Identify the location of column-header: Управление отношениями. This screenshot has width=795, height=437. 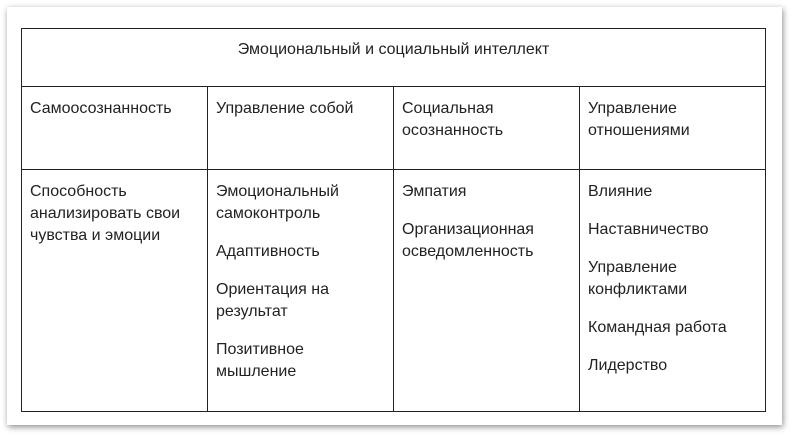
(672, 128).